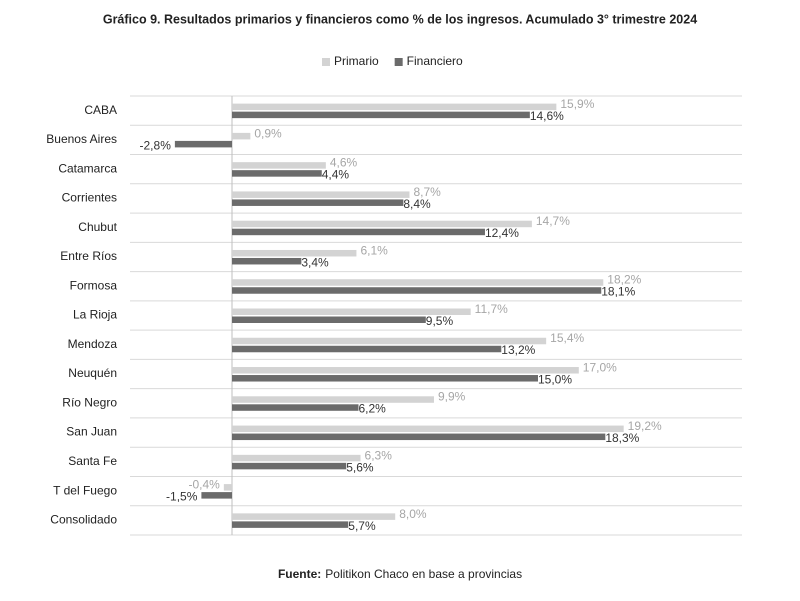  Describe the element at coordinates (553, 221) in the screenshot. I see `value-label: 14,7%` at that location.